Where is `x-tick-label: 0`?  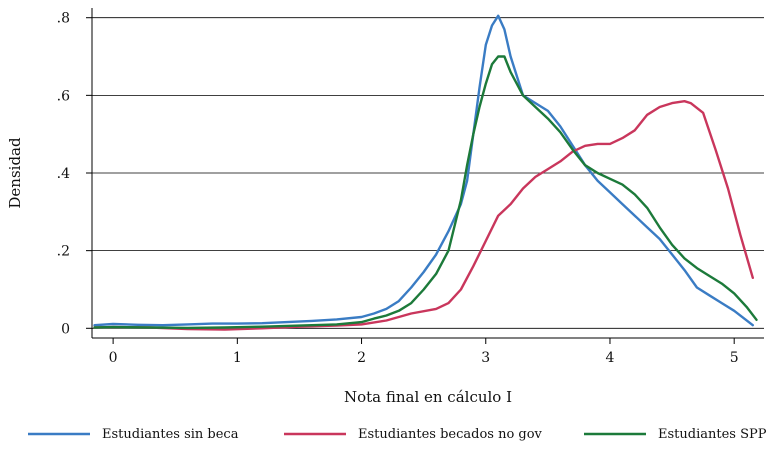
x-tick-label: 0 is located at coordinates (113, 358).